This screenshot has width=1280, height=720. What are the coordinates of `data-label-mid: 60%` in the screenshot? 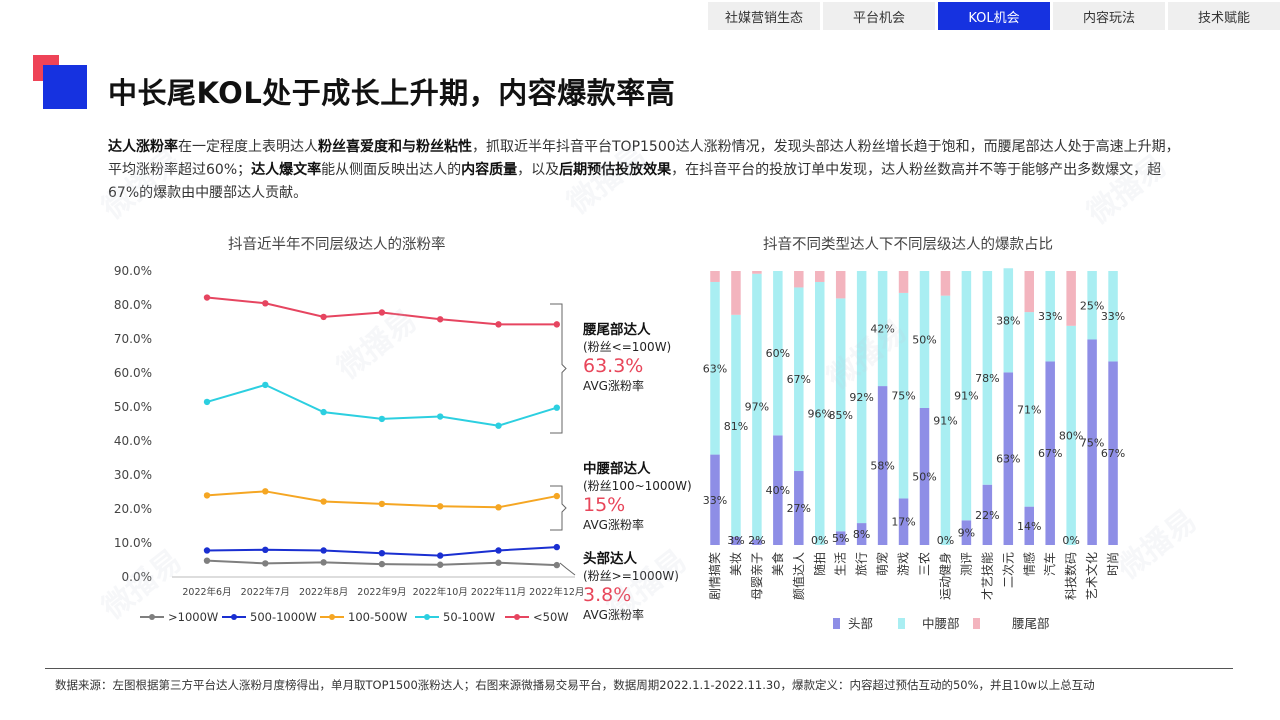 It's located at (778, 353).